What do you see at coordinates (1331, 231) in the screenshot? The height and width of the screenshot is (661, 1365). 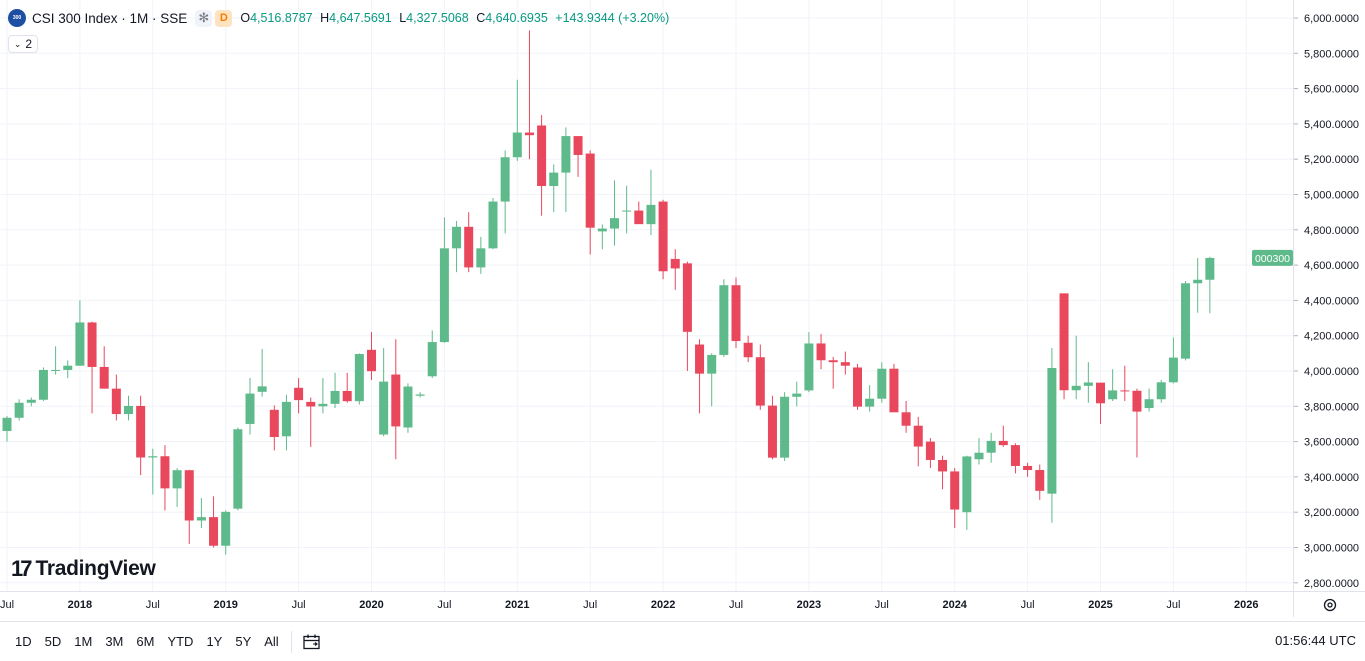 I see `price-tick-label: 4,800.0000` at bounding box center [1331, 231].